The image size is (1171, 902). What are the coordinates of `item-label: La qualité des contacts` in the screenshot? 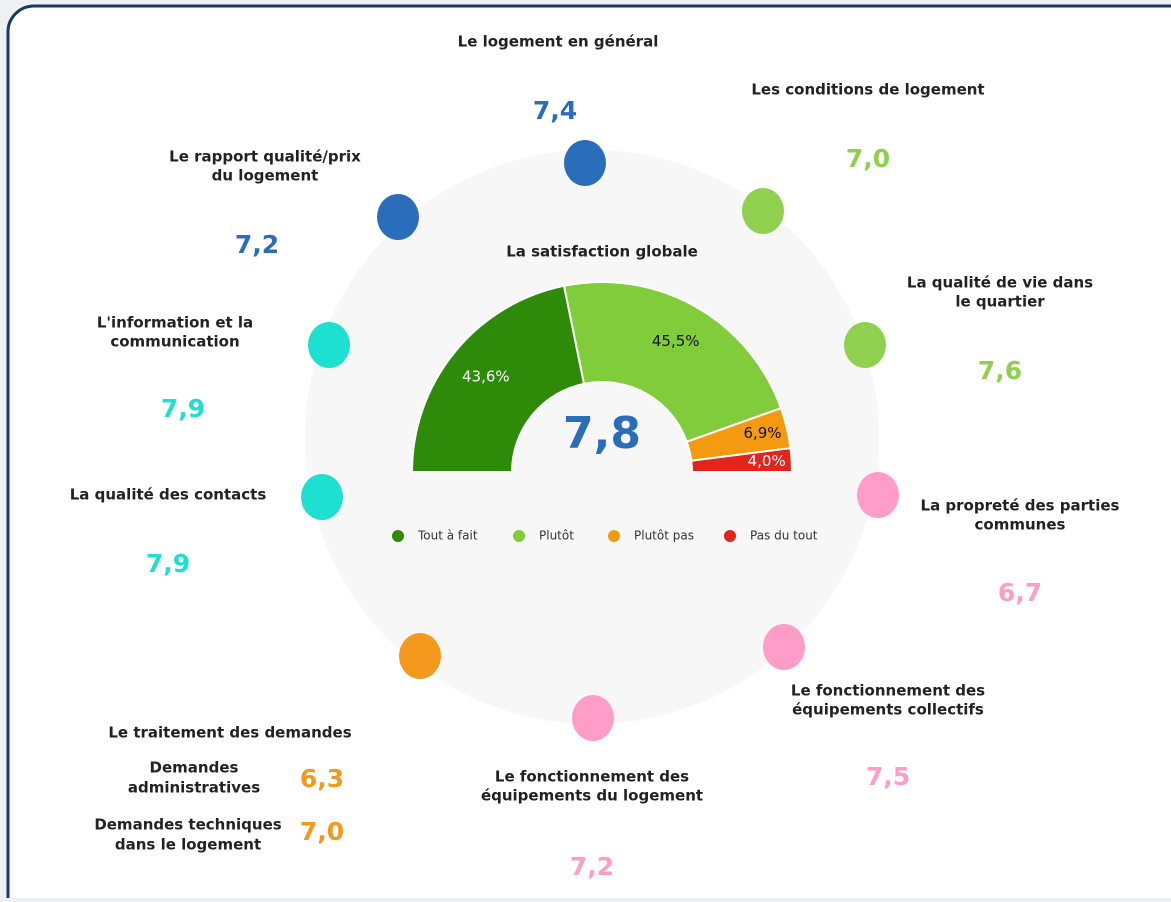 It's located at (168, 495).